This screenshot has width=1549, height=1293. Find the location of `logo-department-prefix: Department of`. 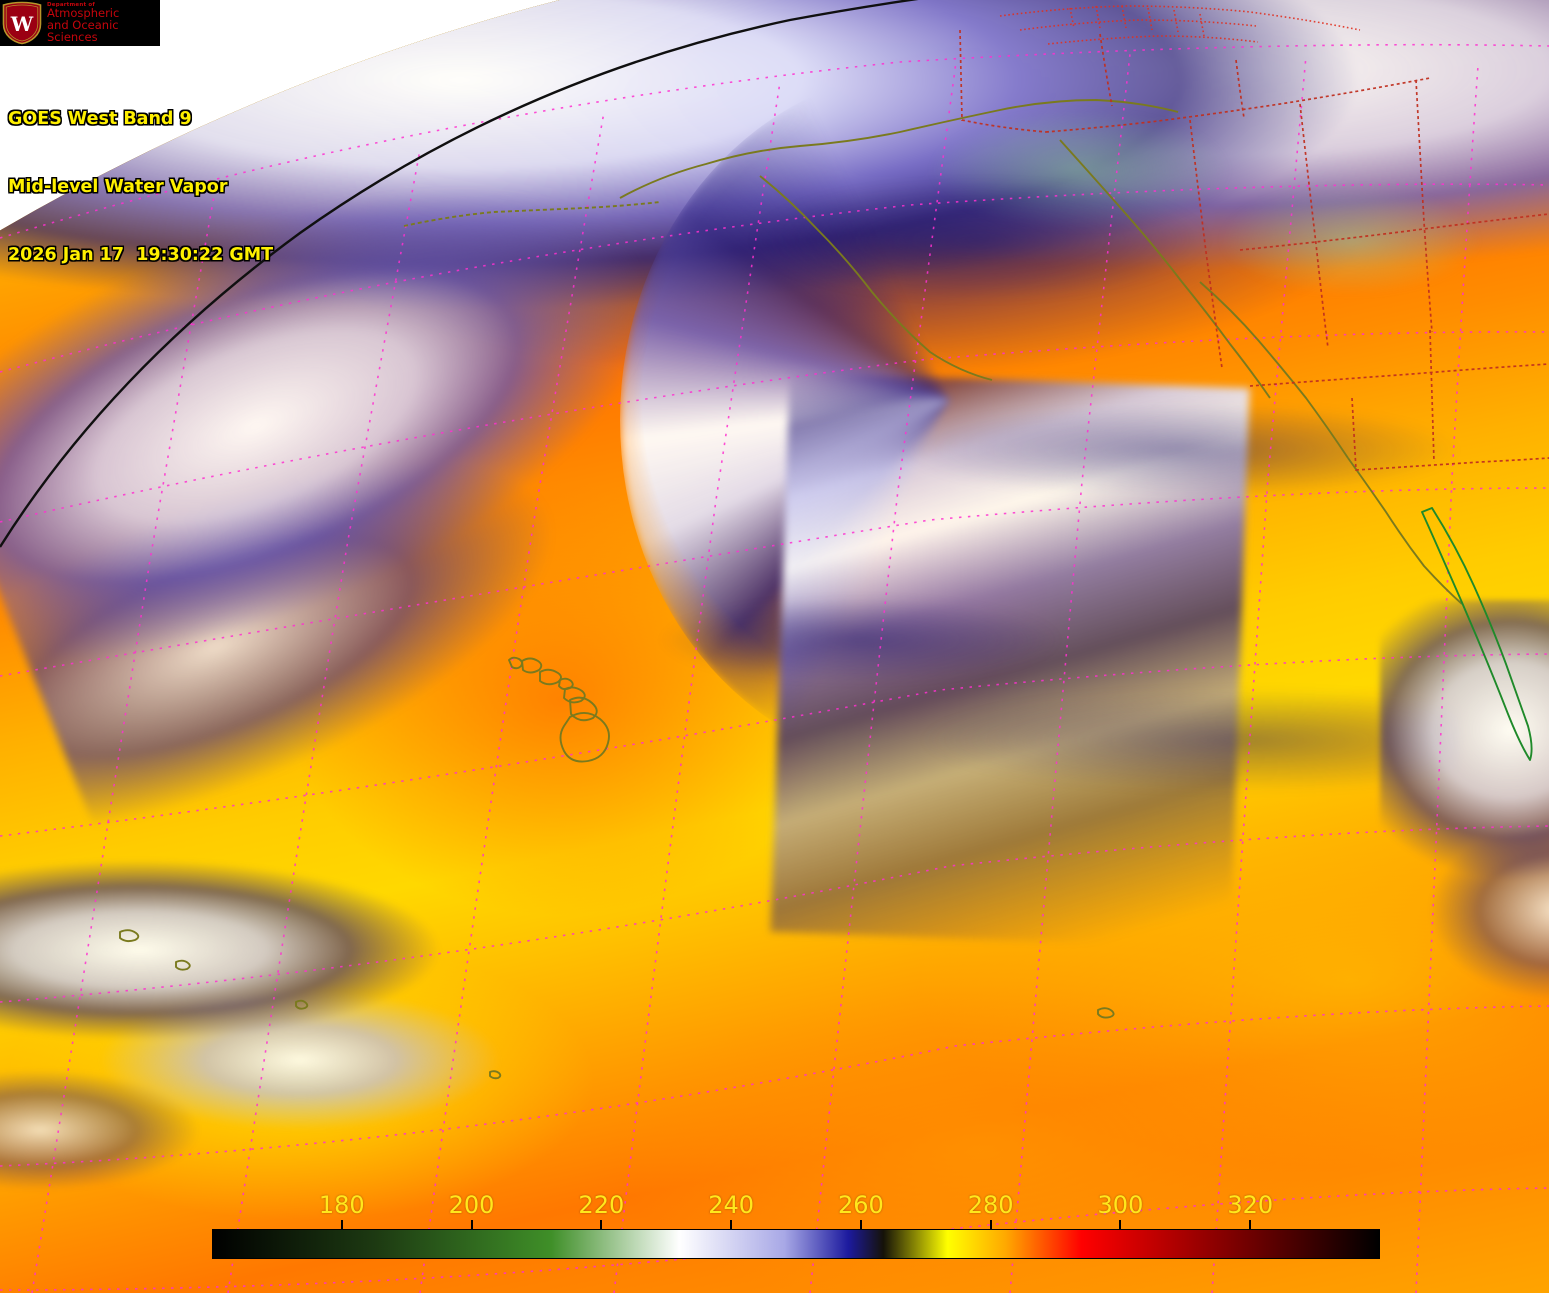

logo-department-prefix: Department of is located at coordinates (71, 4).